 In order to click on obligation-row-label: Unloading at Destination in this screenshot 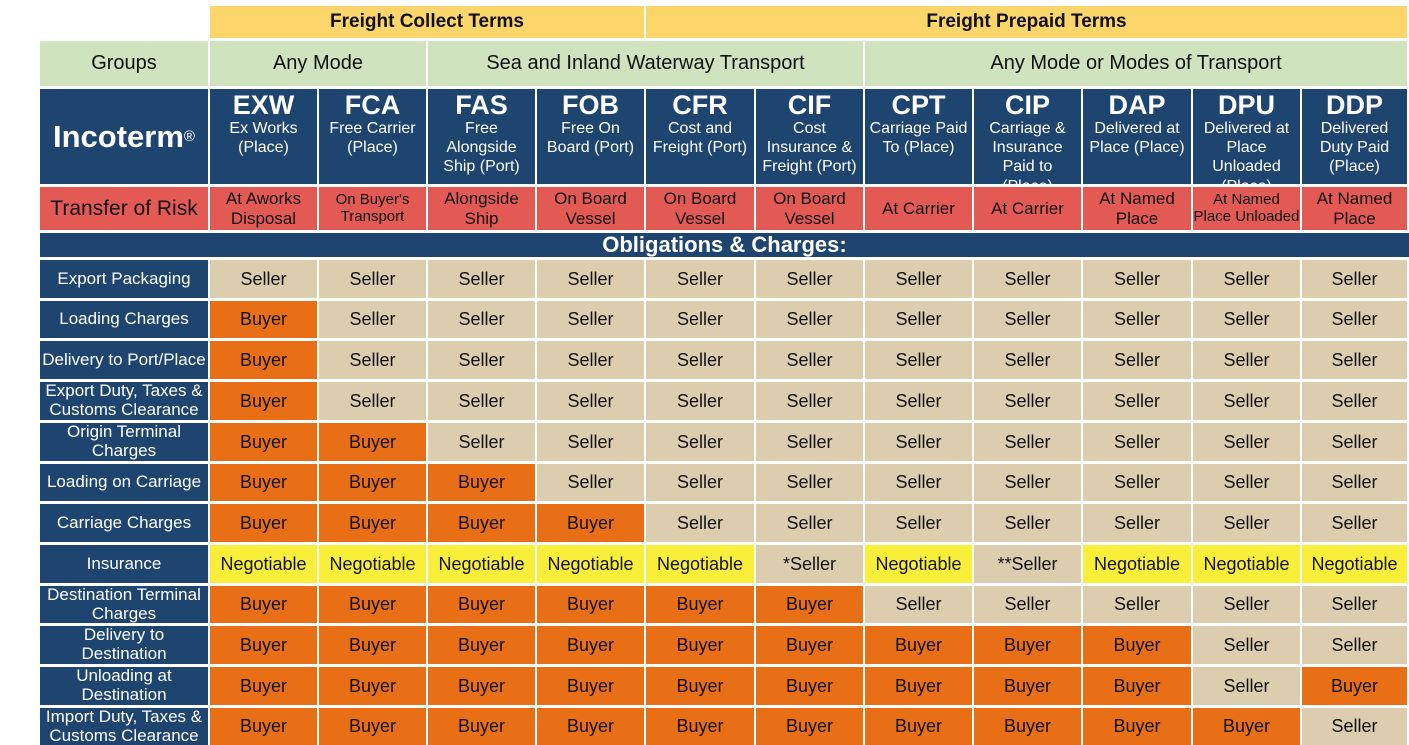, I will do `click(124, 686)`.